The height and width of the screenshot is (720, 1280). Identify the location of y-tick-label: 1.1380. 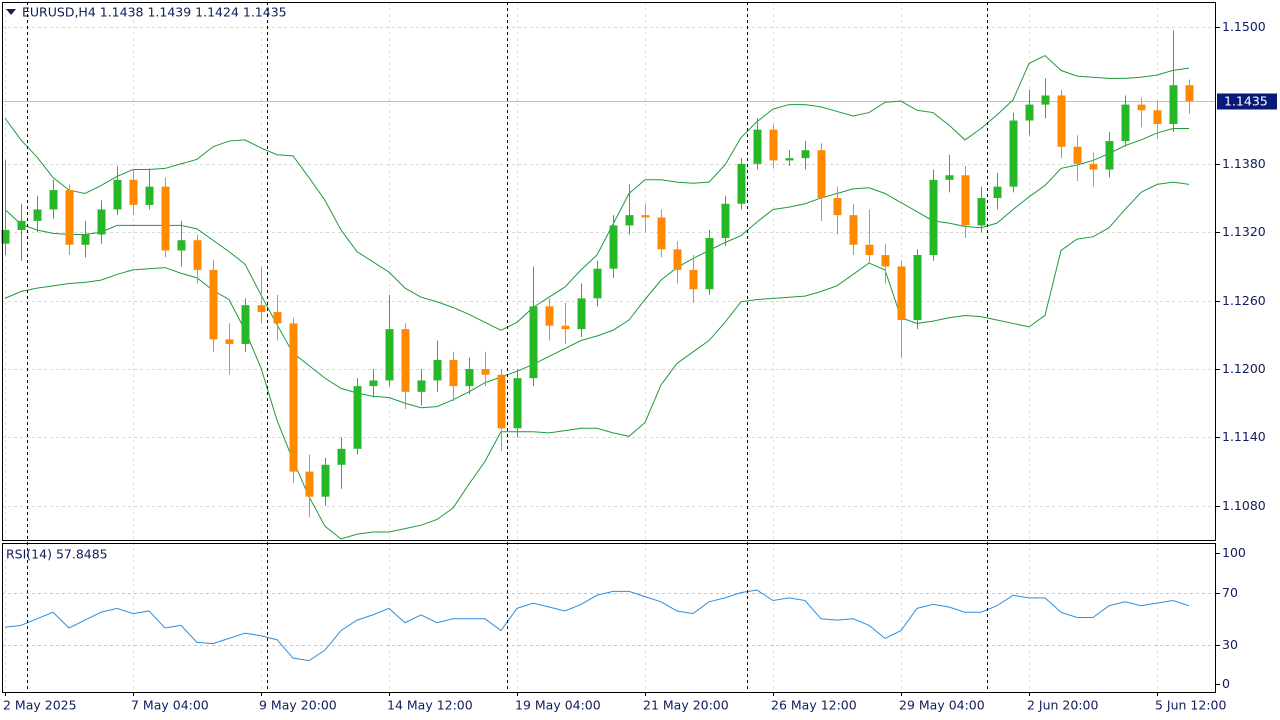
(1244, 163).